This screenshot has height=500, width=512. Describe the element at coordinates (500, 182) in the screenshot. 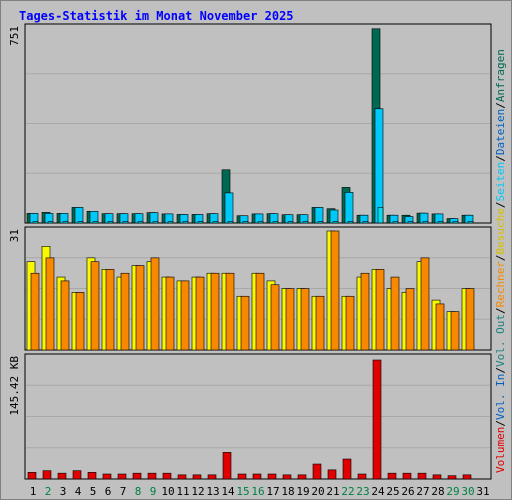

I see `legend-entry: Seiten` at that location.